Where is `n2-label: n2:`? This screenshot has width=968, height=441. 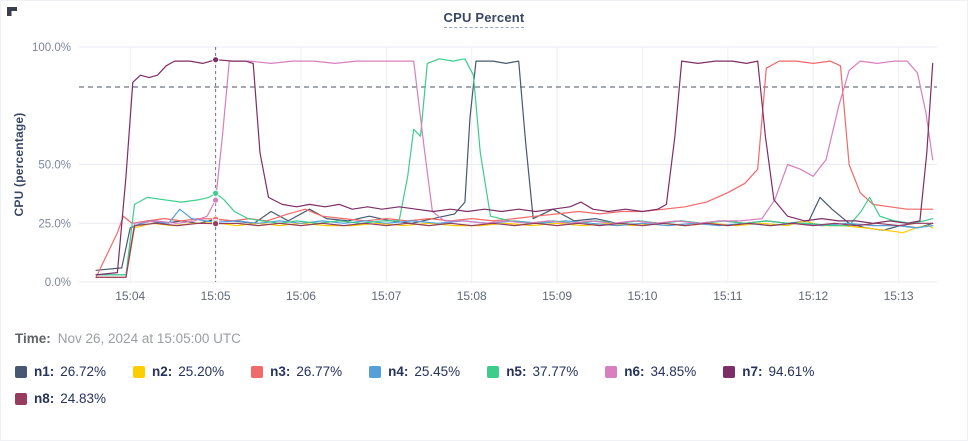 n2-label: n2: is located at coordinates (162, 371).